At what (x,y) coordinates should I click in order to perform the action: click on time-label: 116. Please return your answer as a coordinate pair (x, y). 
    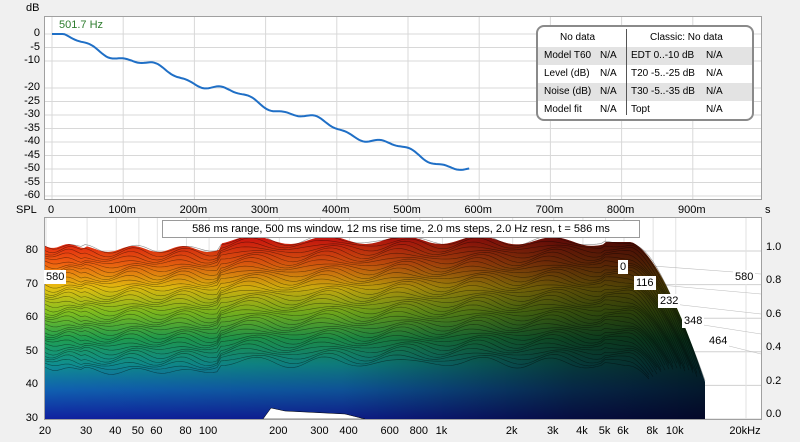
    Looking at the image, I should click on (645, 283).